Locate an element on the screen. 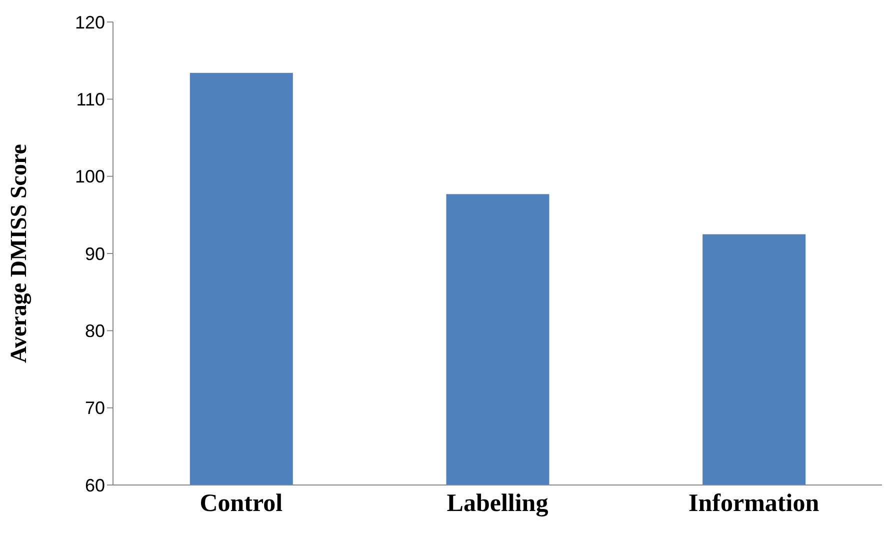 This screenshot has height=533, width=890. y-tick-label: 80 is located at coordinates (94, 331).